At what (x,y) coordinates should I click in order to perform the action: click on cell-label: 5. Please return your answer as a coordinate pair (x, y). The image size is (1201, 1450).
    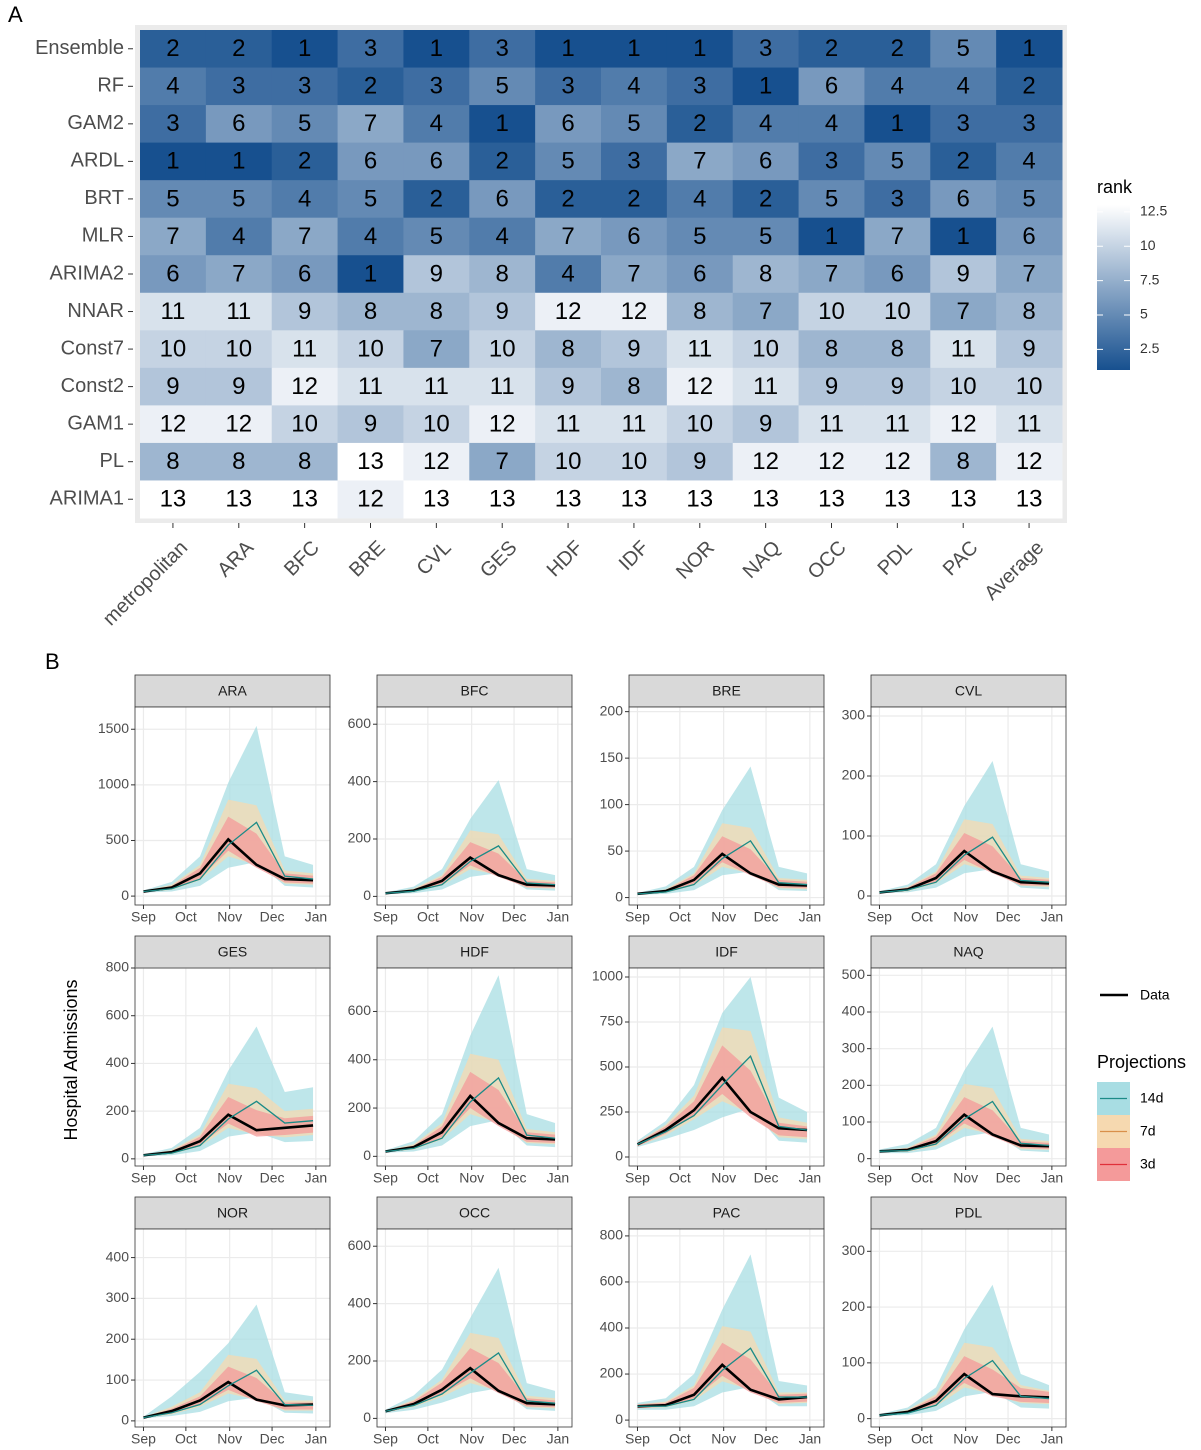
    Looking at the image, I should click on (1028, 198).